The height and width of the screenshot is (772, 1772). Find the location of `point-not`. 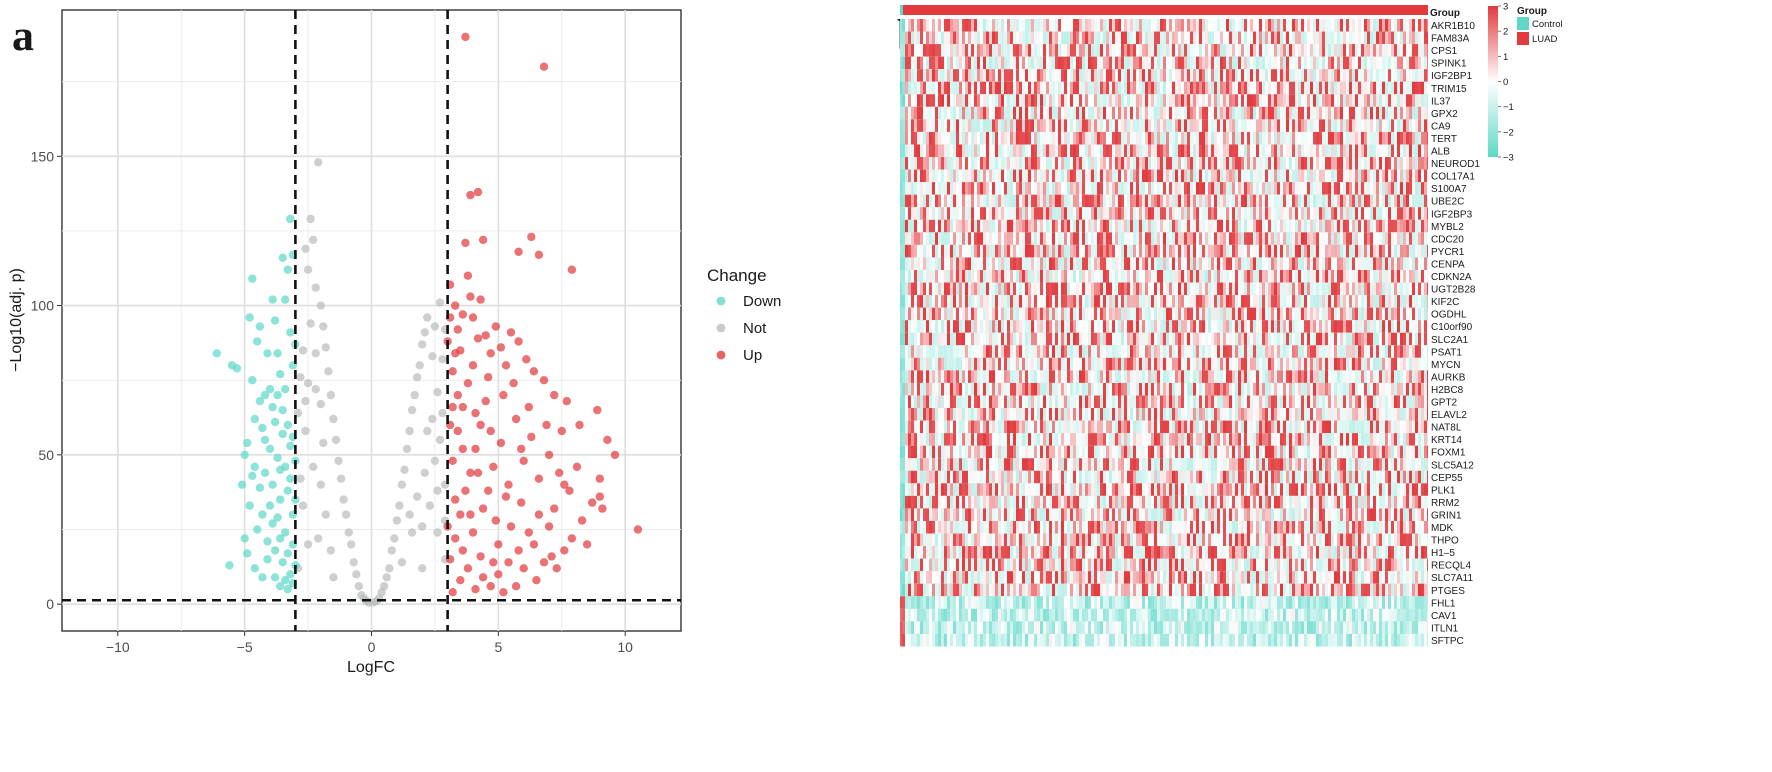

point-not is located at coordinates (422, 526).